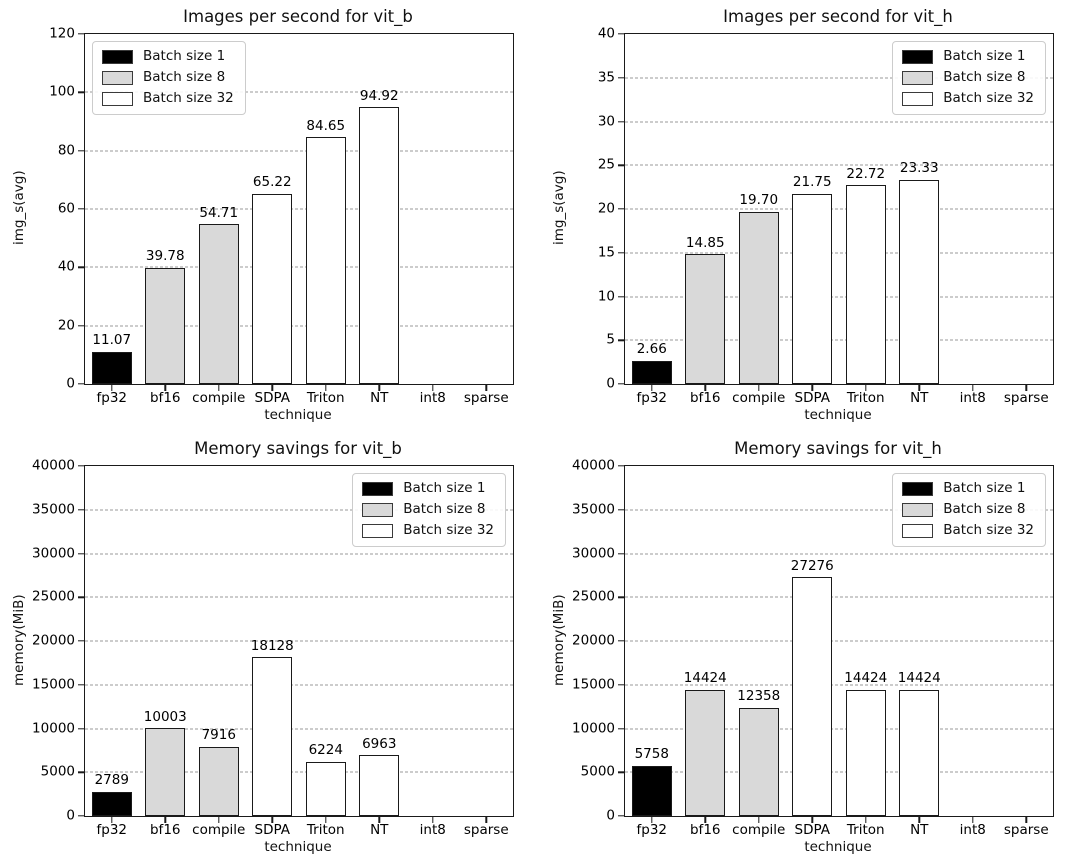  Describe the element at coordinates (53, 509) in the screenshot. I see `y-tick-label: 35000` at that location.